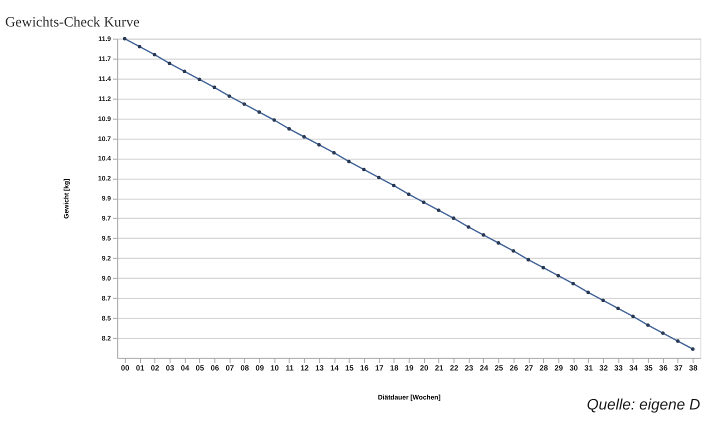  What do you see at coordinates (72, 22) in the screenshot?
I see `chart-title: Gewichts-Check Kurve` at bounding box center [72, 22].